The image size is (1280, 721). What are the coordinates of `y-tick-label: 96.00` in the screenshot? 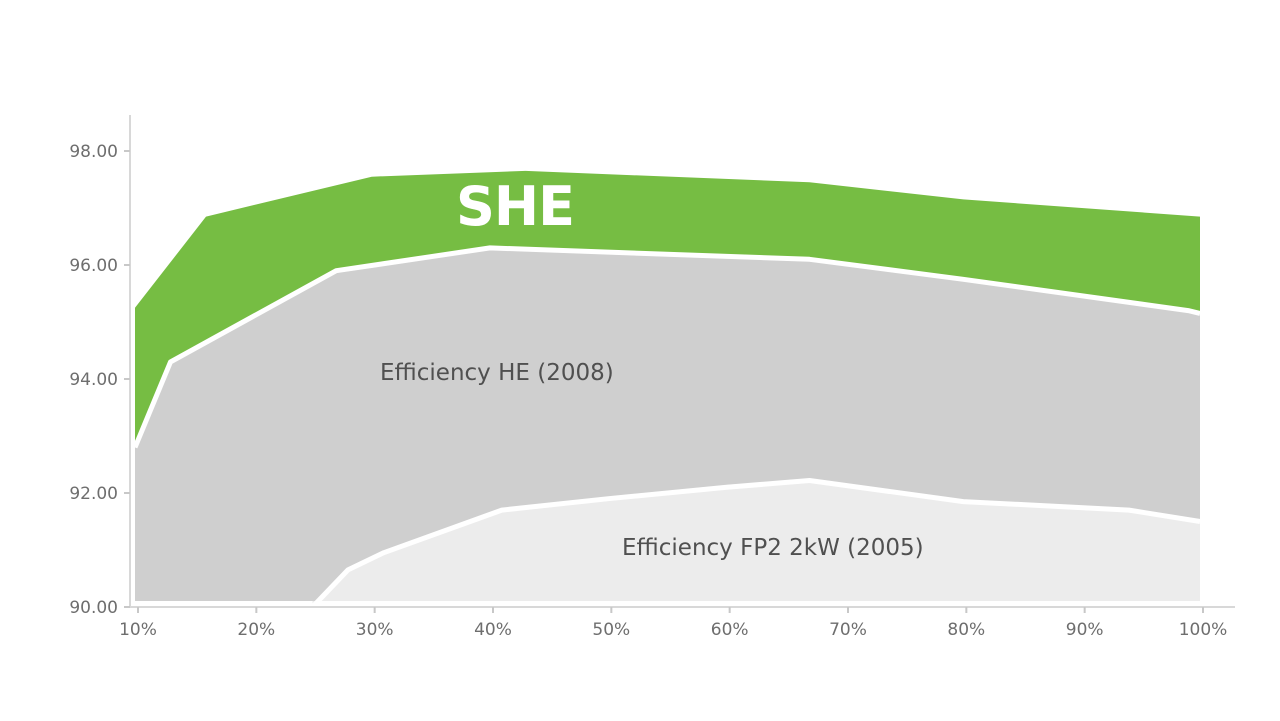 It's located at (93, 266).